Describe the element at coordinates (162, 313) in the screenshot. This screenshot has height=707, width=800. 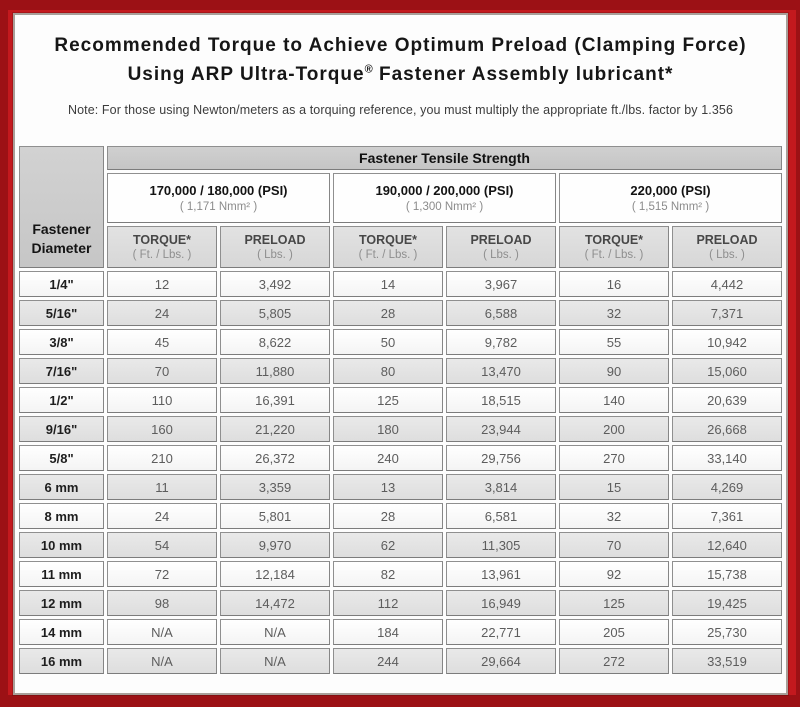
I see `value-cell: 24` at that location.